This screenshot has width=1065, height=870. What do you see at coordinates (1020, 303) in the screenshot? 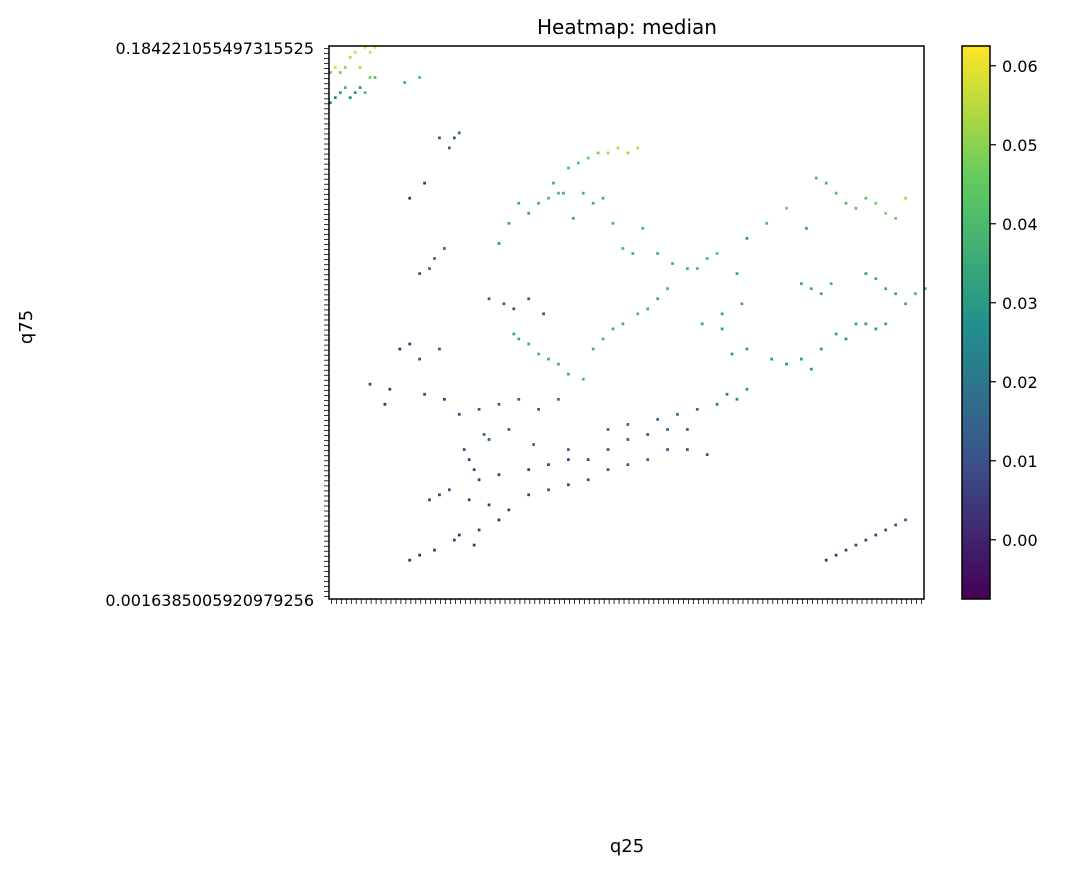
I see `colorbar-tick-label: 0.03` at bounding box center [1020, 303].